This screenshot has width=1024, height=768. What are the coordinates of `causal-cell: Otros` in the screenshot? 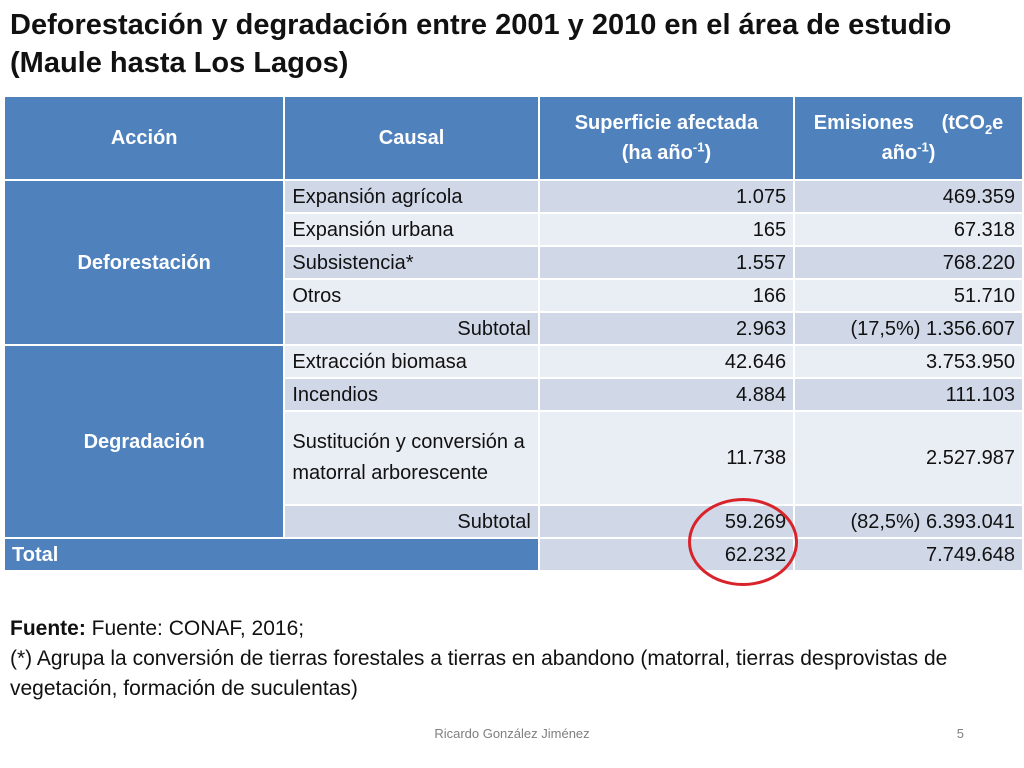 It's located at (411, 295).